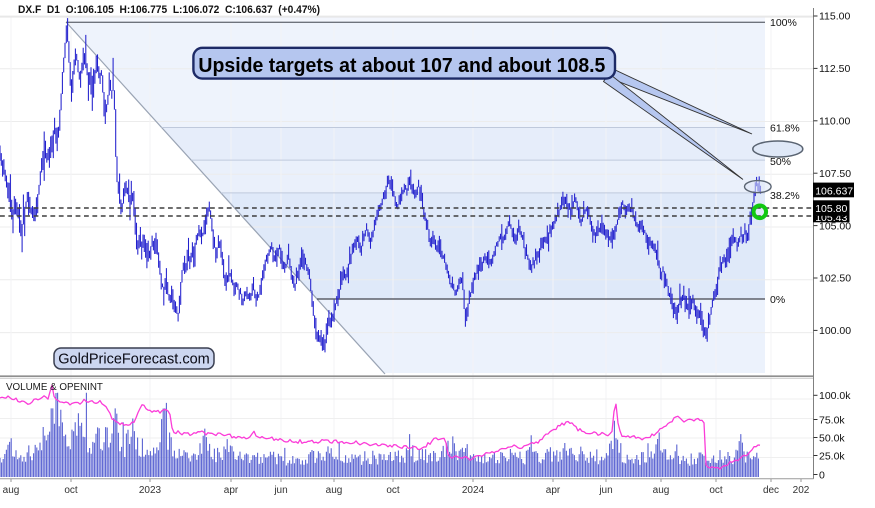 Image resolution: width=875 pixels, height=508 pixels. Describe the element at coordinates (832, 438) in the screenshot. I see `svg-text: 50.0k` at that location.